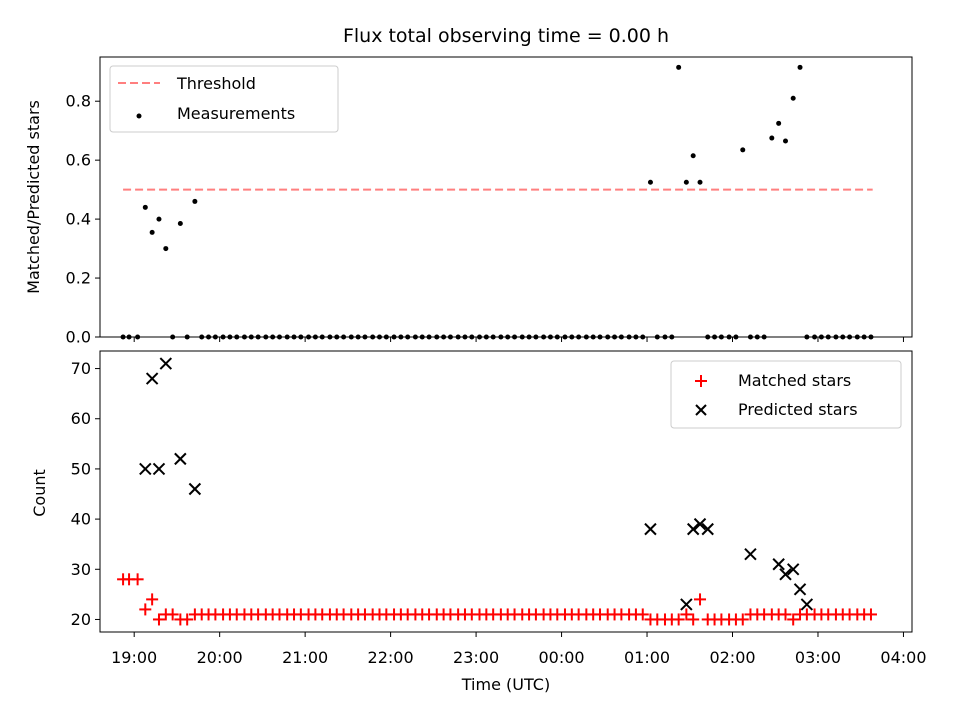 The height and width of the screenshot is (720, 960). What do you see at coordinates (903, 657) in the screenshot?
I see `bottom-xtick-label: 04:00` at bounding box center [903, 657].